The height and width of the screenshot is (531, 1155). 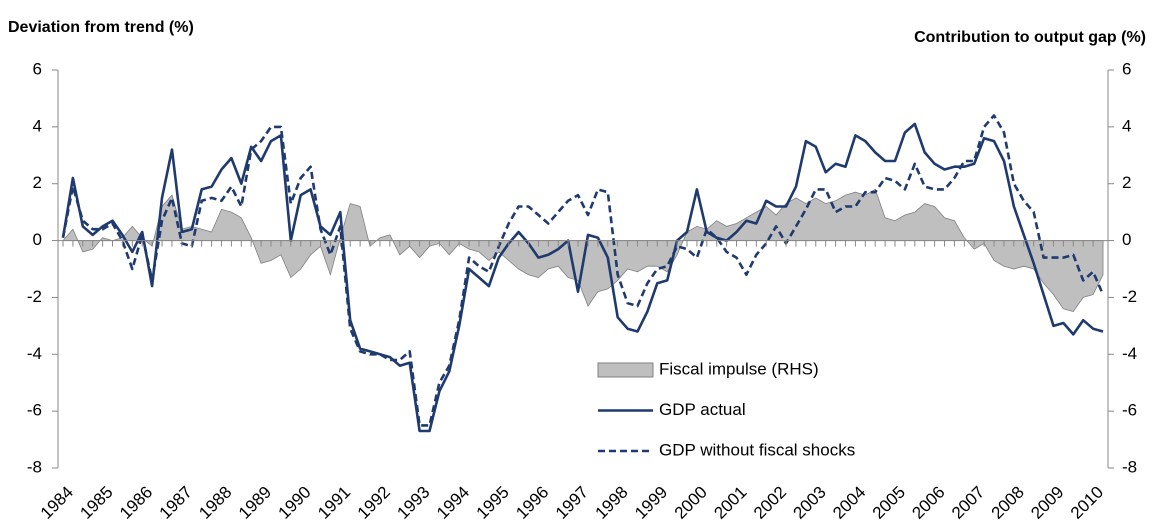 What do you see at coordinates (1129, 410) in the screenshot?
I see `y2-tick-label: -6` at bounding box center [1129, 410].